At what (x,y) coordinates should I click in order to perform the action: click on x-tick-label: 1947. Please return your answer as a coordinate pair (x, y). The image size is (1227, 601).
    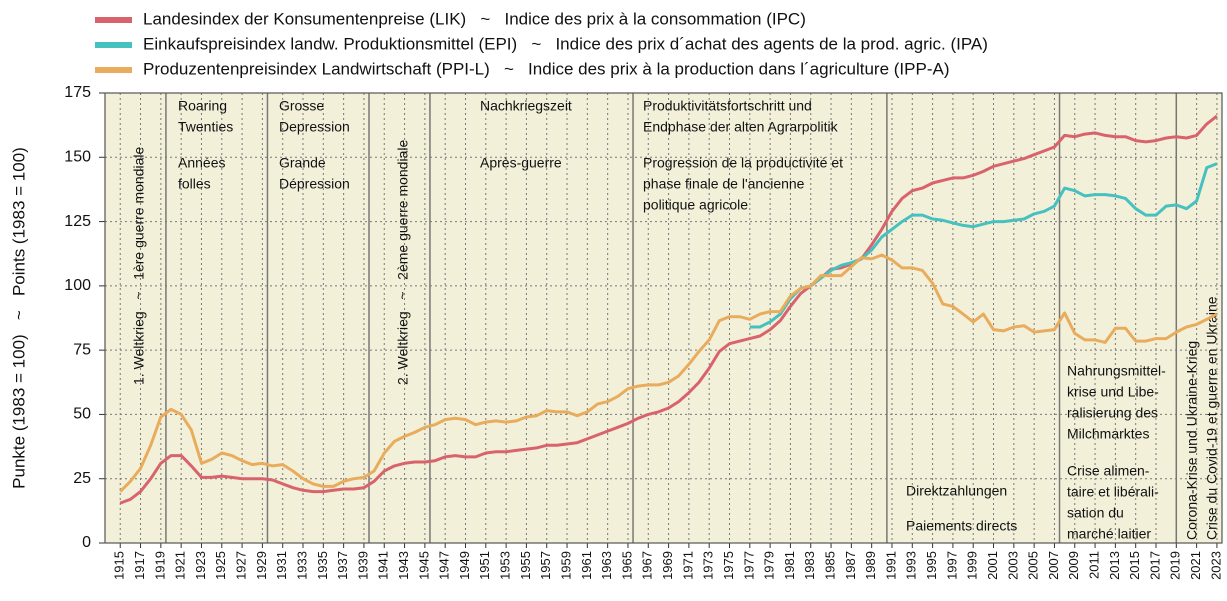
    Looking at the image, I should click on (444, 565).